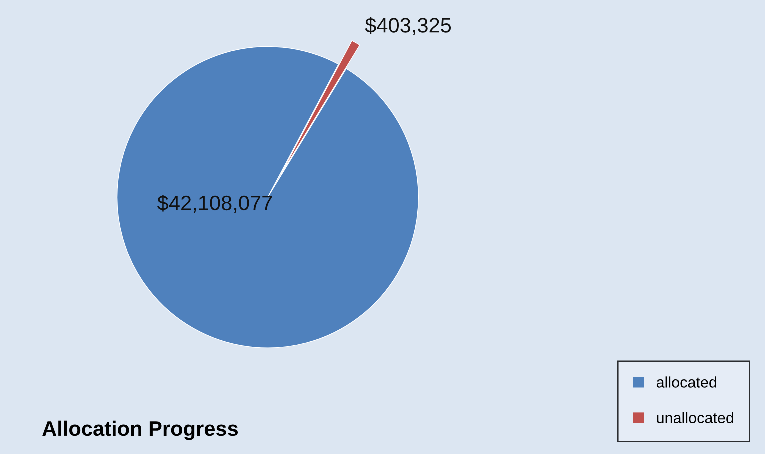  Describe the element at coordinates (408, 26) in the screenshot. I see `data-label: $403,325` at that location.